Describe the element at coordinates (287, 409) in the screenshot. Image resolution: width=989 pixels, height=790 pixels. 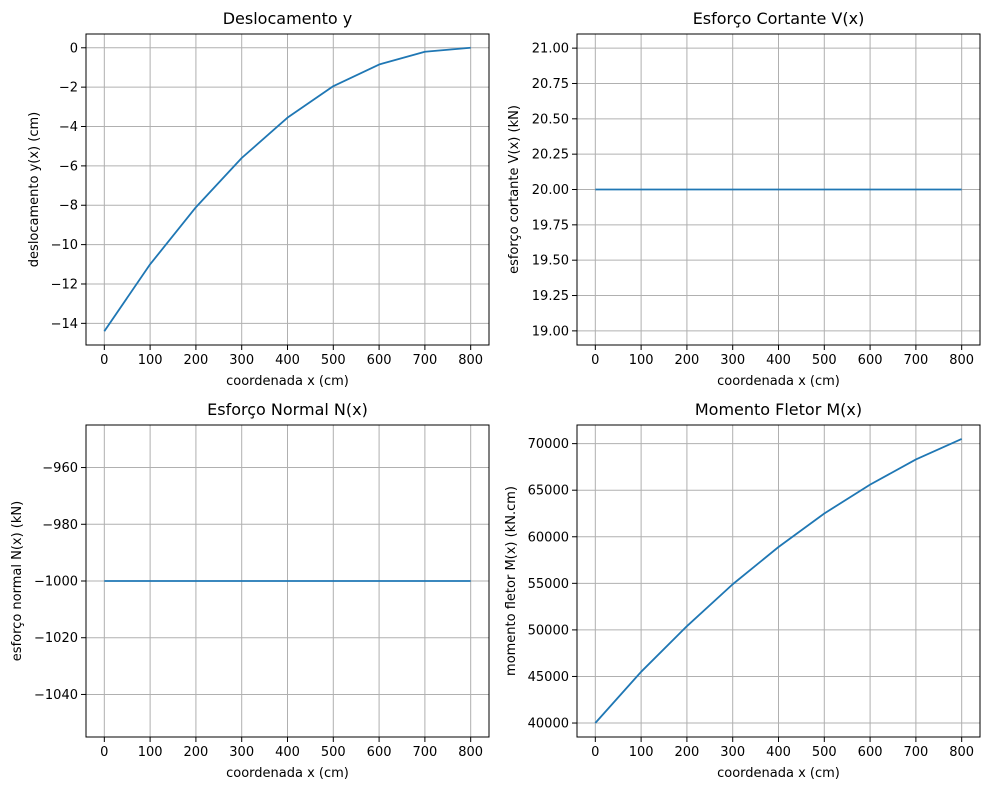
I see `panel-title: Esforço Normal N(x)` at that location.